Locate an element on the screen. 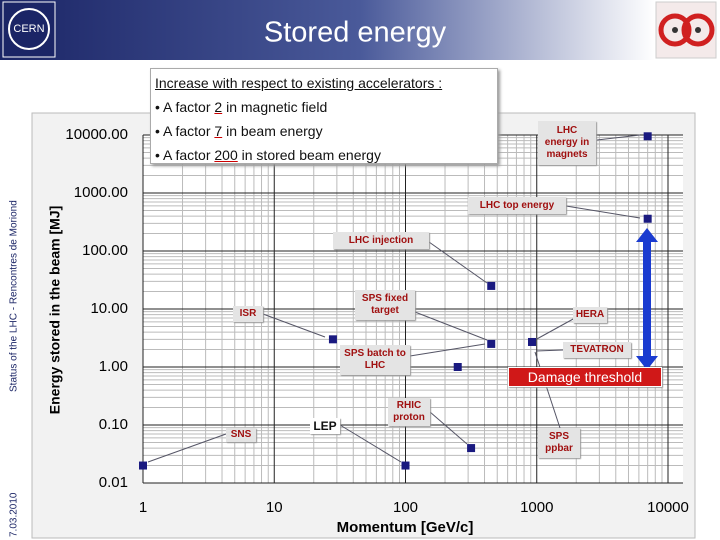 This screenshot has height=540, width=720. slide-title: Stored energy is located at coordinates (355, 33).